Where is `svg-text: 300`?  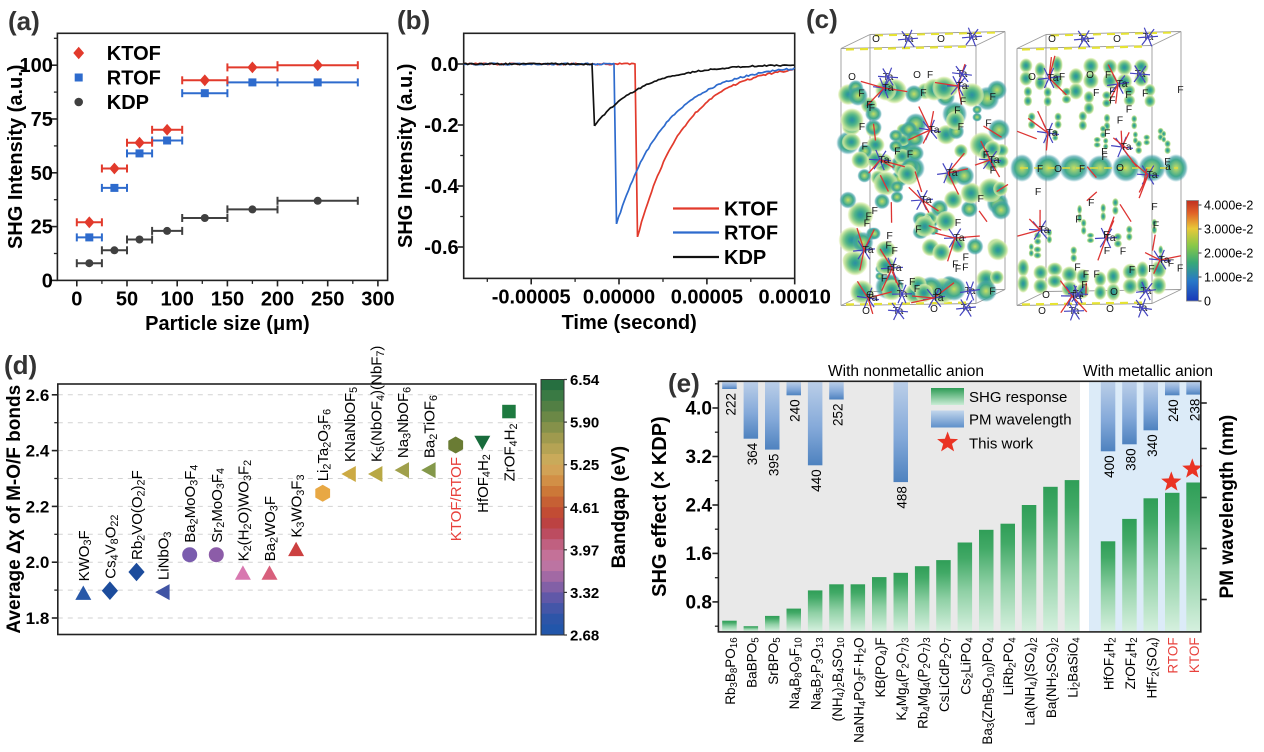 svg-text: 300 is located at coordinates (377, 299).